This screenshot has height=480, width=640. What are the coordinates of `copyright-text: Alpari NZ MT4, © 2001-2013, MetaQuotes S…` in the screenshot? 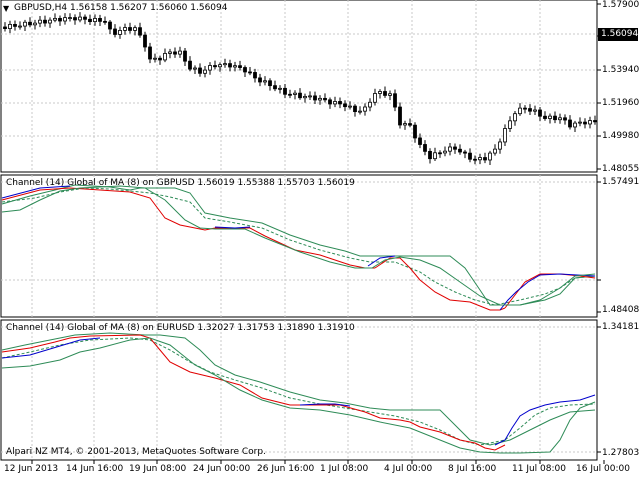 It's located at (136, 452).